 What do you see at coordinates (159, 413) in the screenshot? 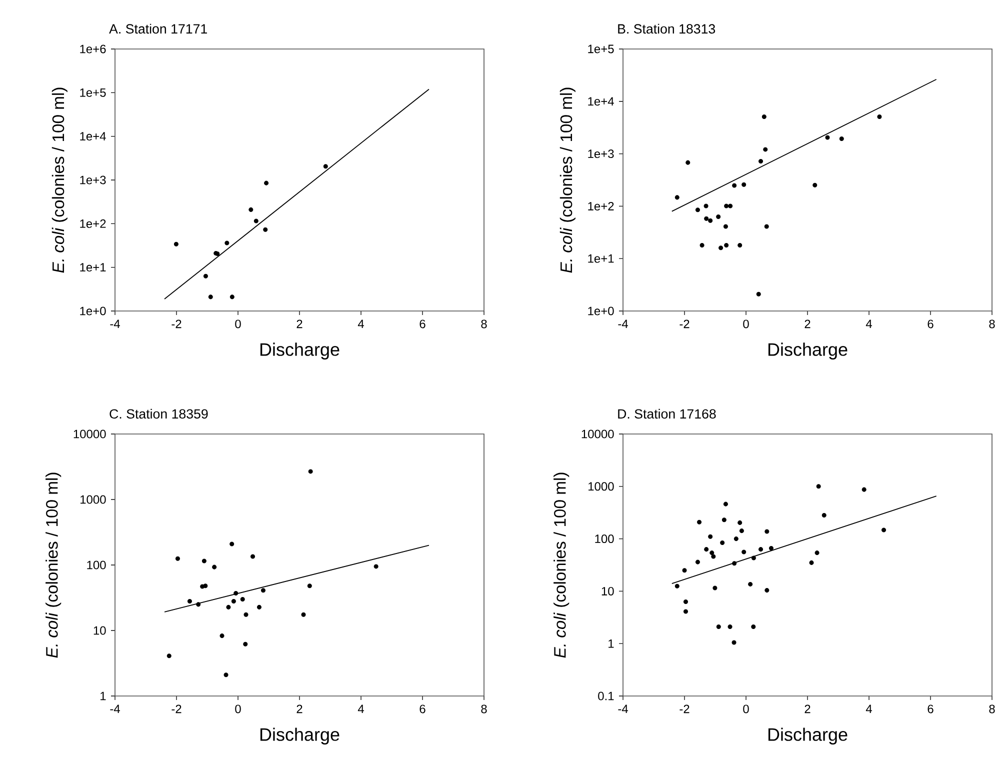
I see `chart-title: C. Station 18359` at bounding box center [159, 413].